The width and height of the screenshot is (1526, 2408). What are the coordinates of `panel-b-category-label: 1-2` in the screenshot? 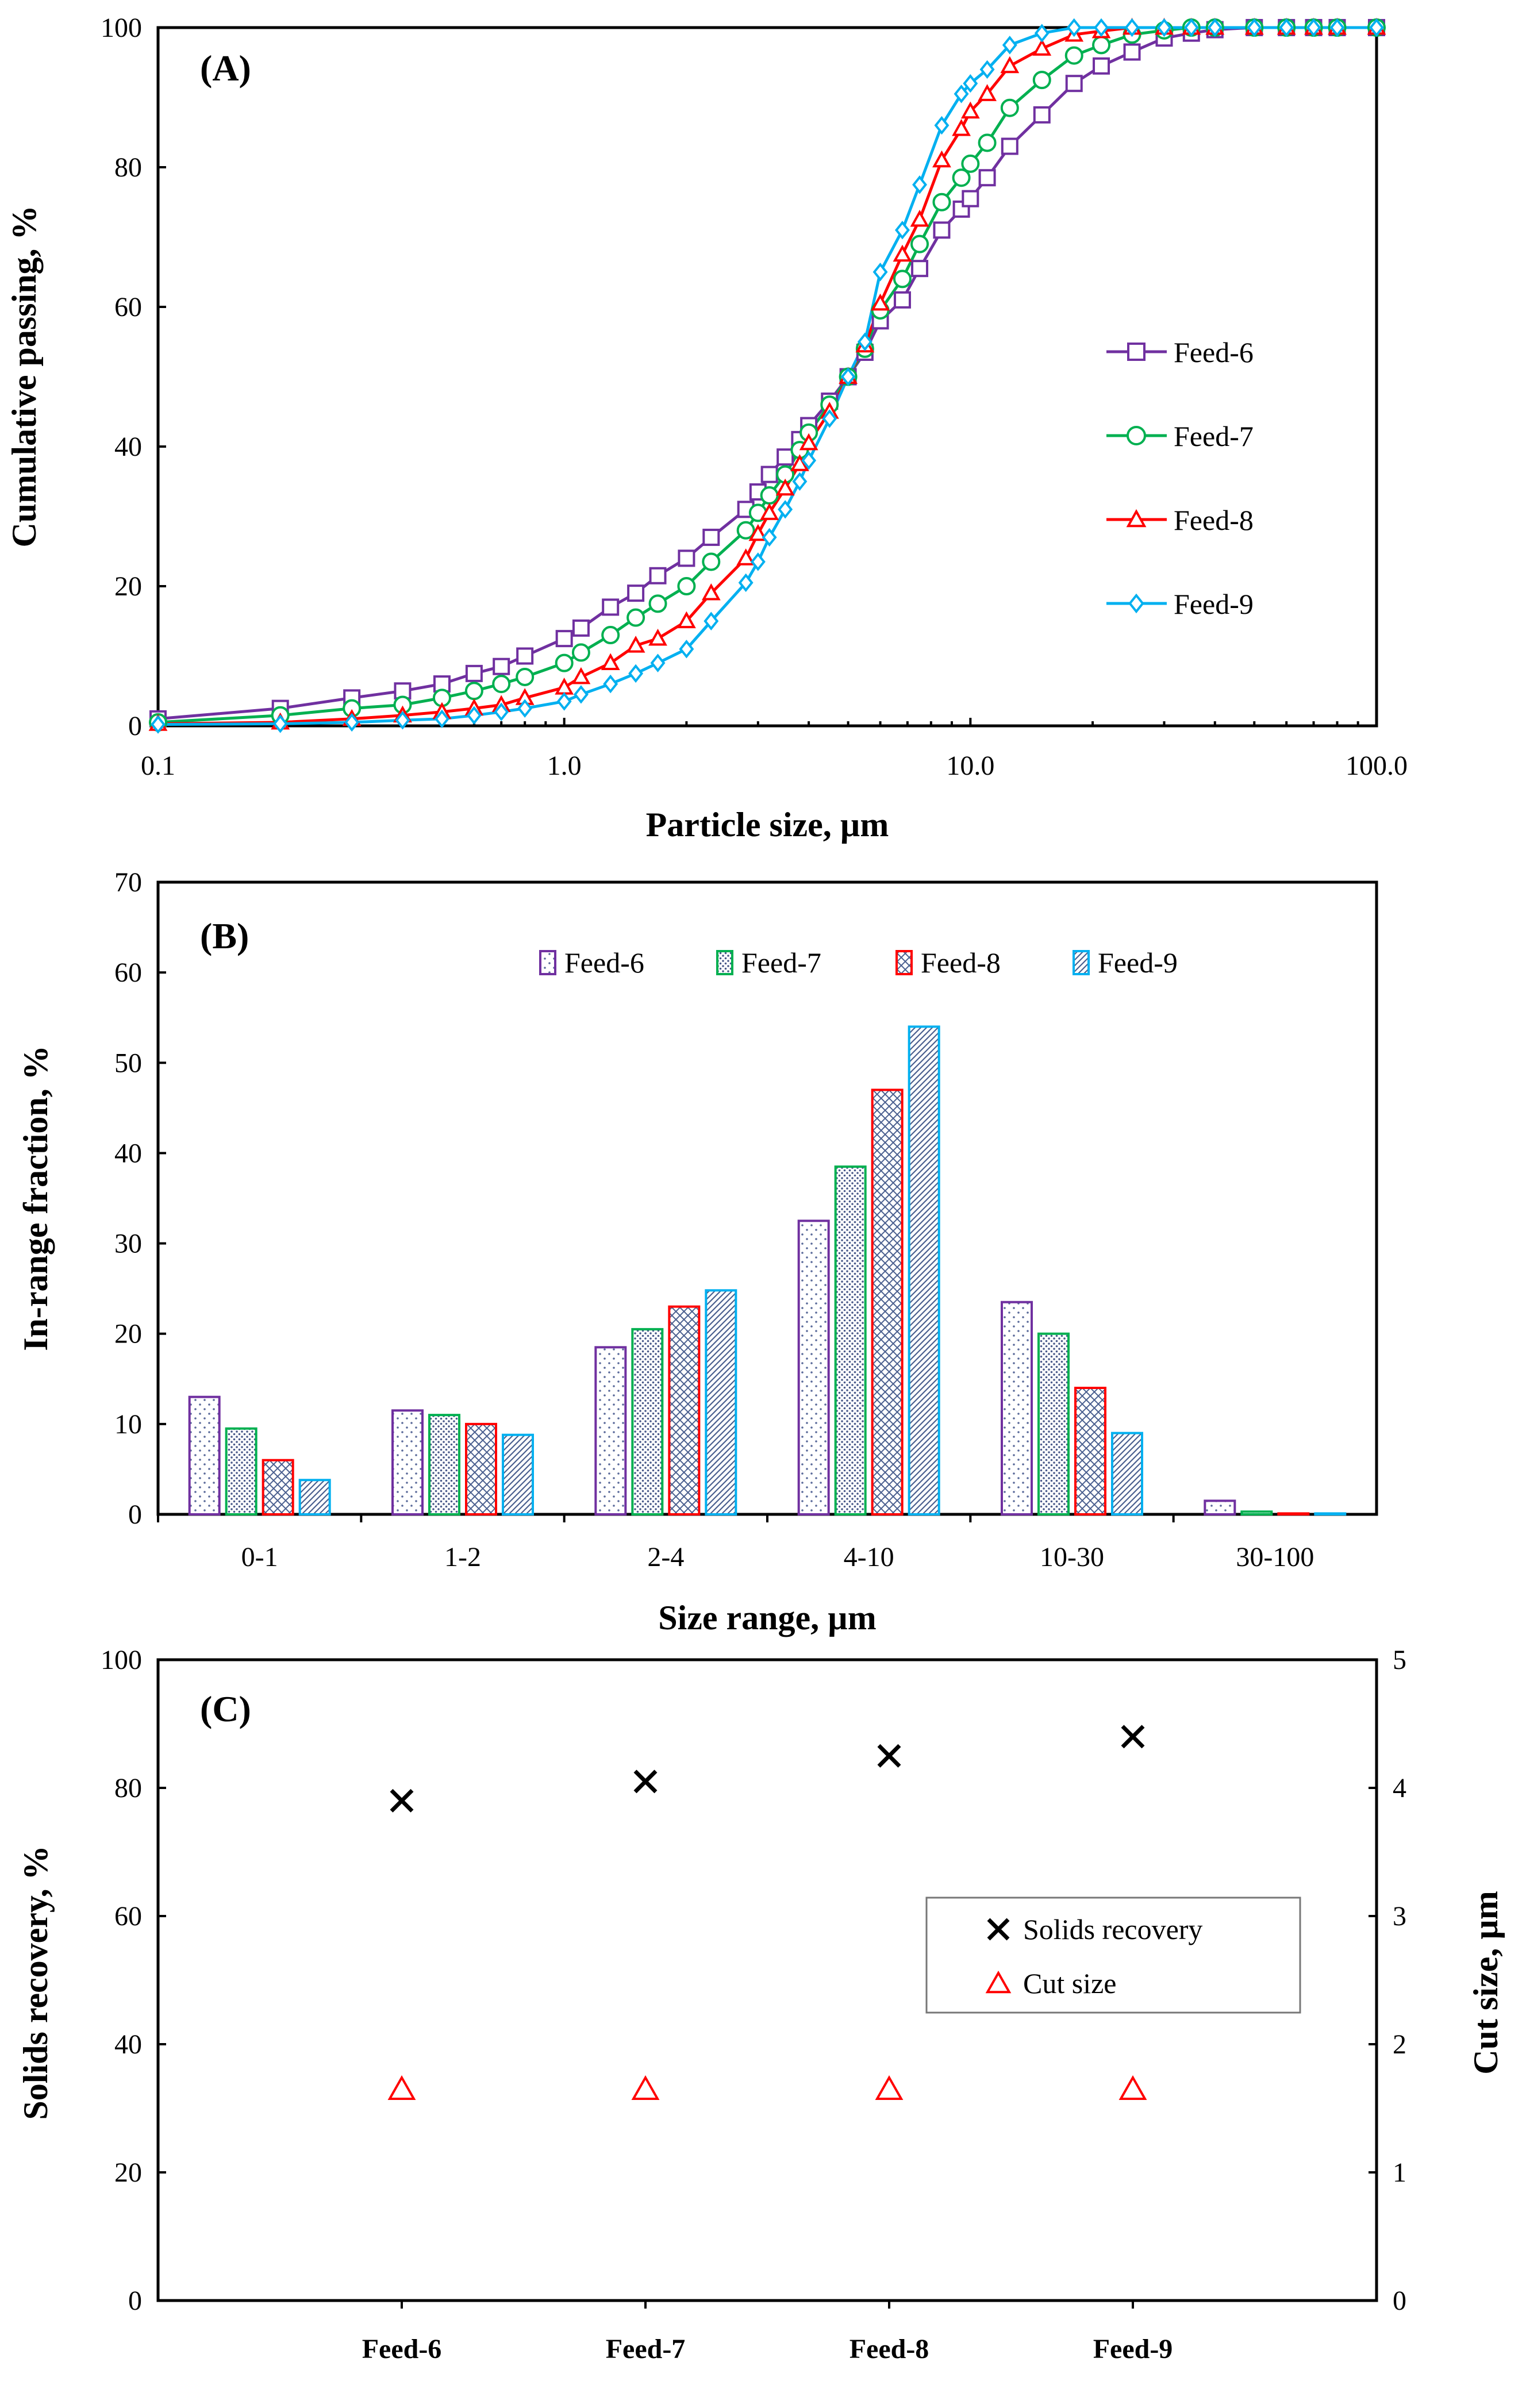 It's located at (462, 1557).